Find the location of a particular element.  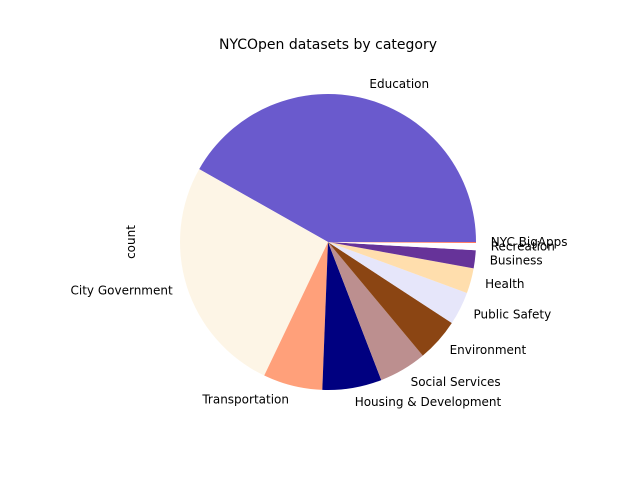

pie-label-business: Business is located at coordinates (516, 261).